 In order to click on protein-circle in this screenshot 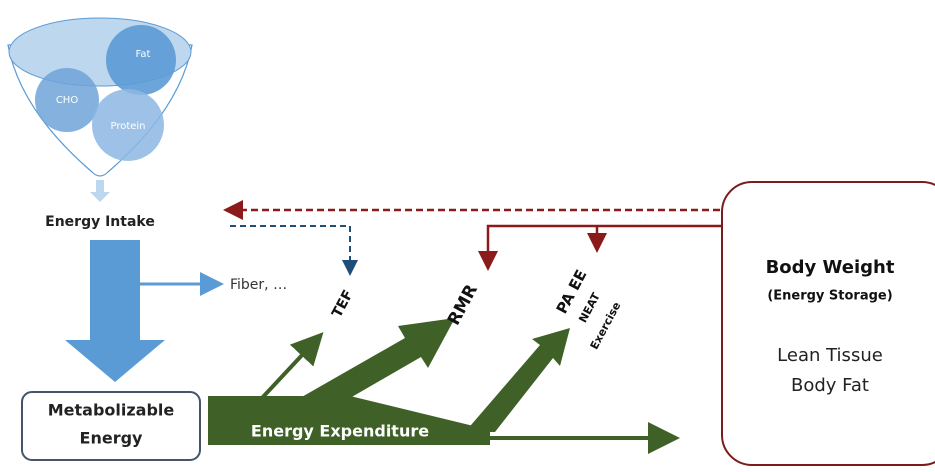, I will do `click(128, 125)`.